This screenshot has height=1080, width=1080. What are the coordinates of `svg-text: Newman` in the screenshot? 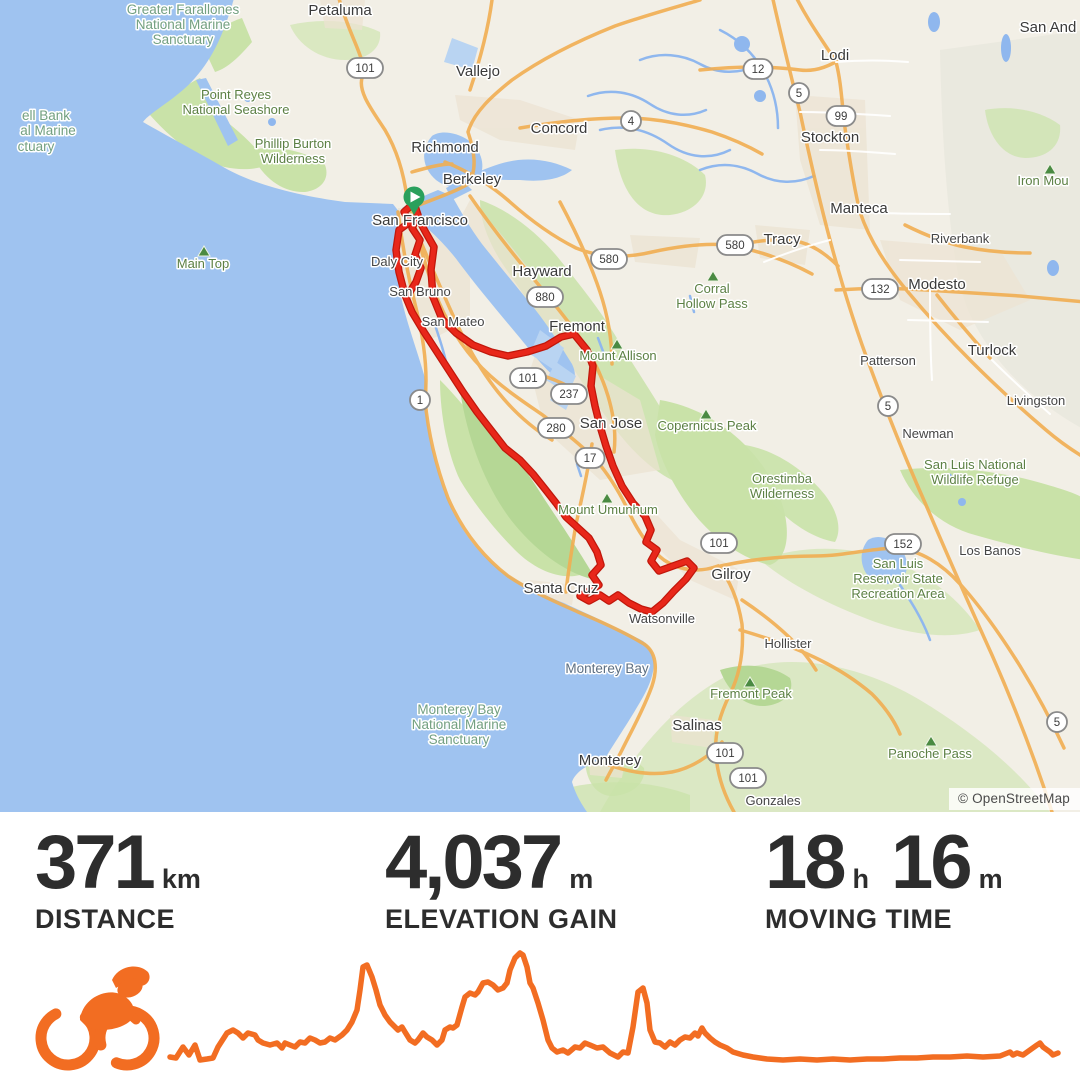 It's located at (927, 433).